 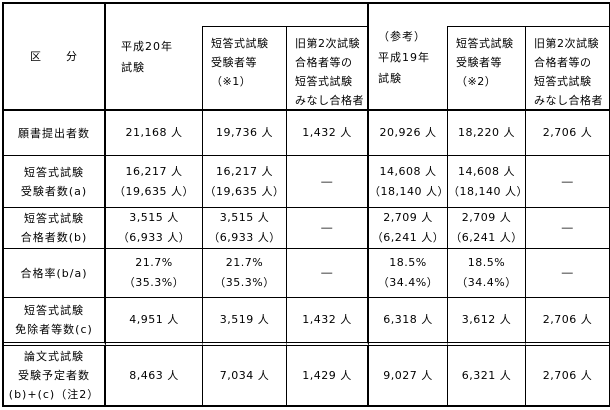 What do you see at coordinates (55, 273) in the screenshot?
I see `row-label-gokakuritsu: 合格率(b/a)` at bounding box center [55, 273].